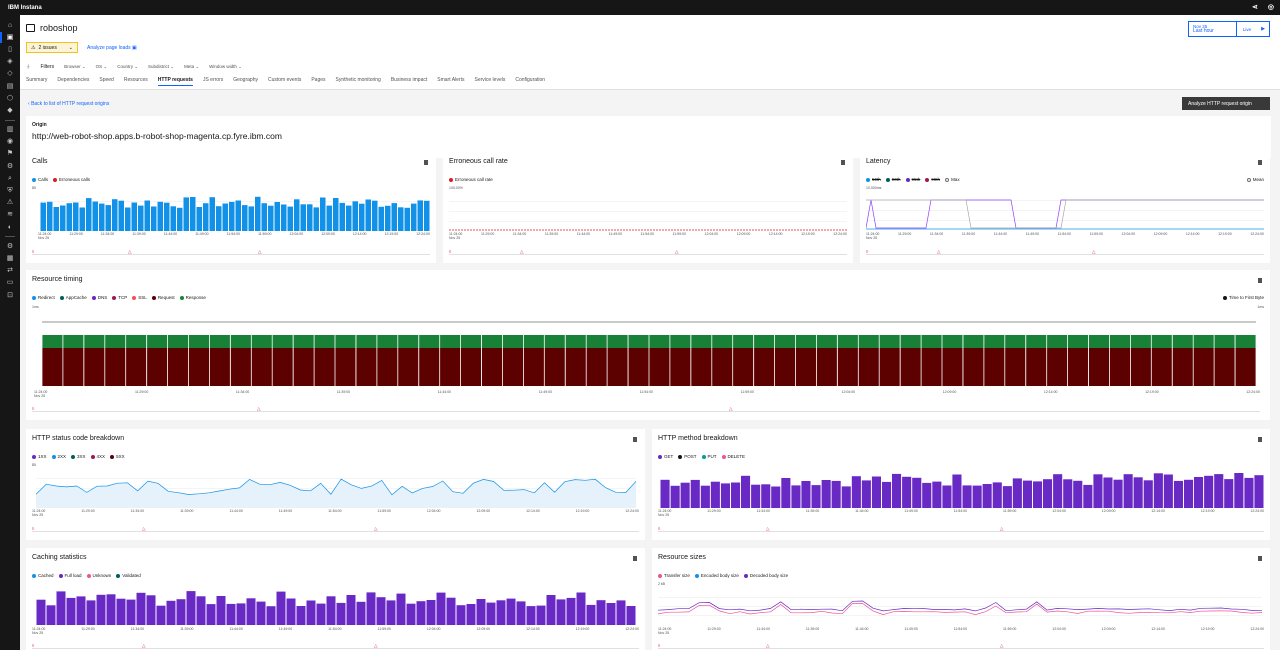 The width and height of the screenshot is (1280, 650). What do you see at coordinates (192, 66) in the screenshot?
I see `filter-meta: Meta ⌄` at bounding box center [192, 66].